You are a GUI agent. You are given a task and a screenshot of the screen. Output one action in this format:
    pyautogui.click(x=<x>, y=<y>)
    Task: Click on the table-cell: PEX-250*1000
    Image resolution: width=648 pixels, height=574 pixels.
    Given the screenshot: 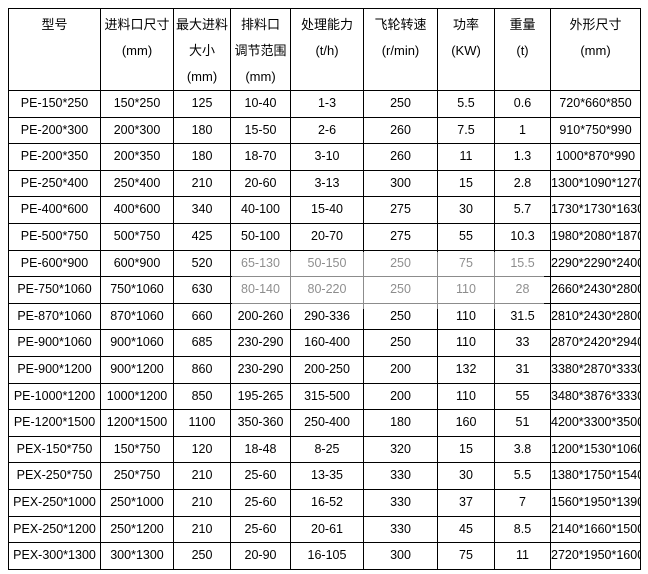 What is the action you would take?
    pyautogui.click(x=54, y=502)
    